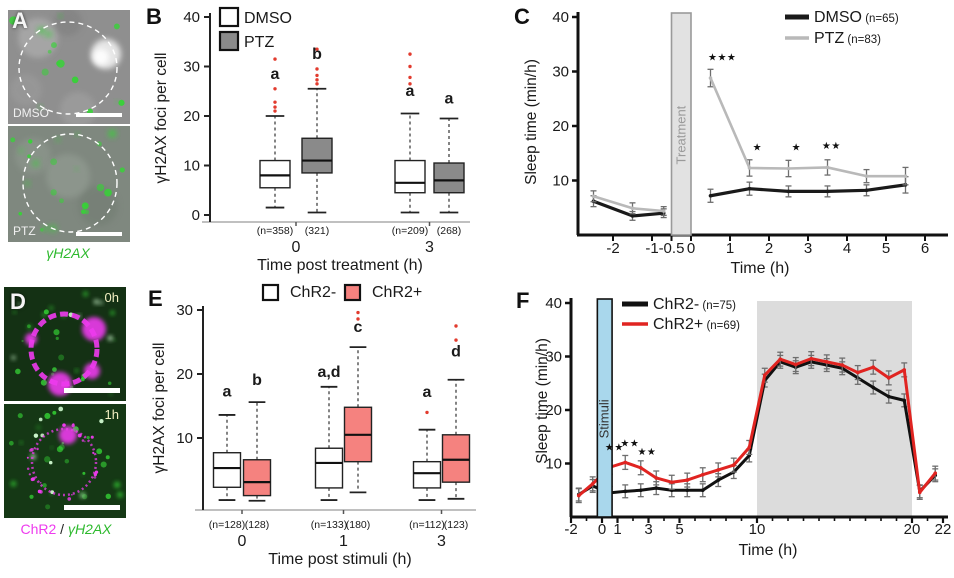 The image size is (954, 578). What do you see at coordinates (329, 525) in the screenshot?
I see `svg-text: (n=133)` at bounding box center [329, 525].